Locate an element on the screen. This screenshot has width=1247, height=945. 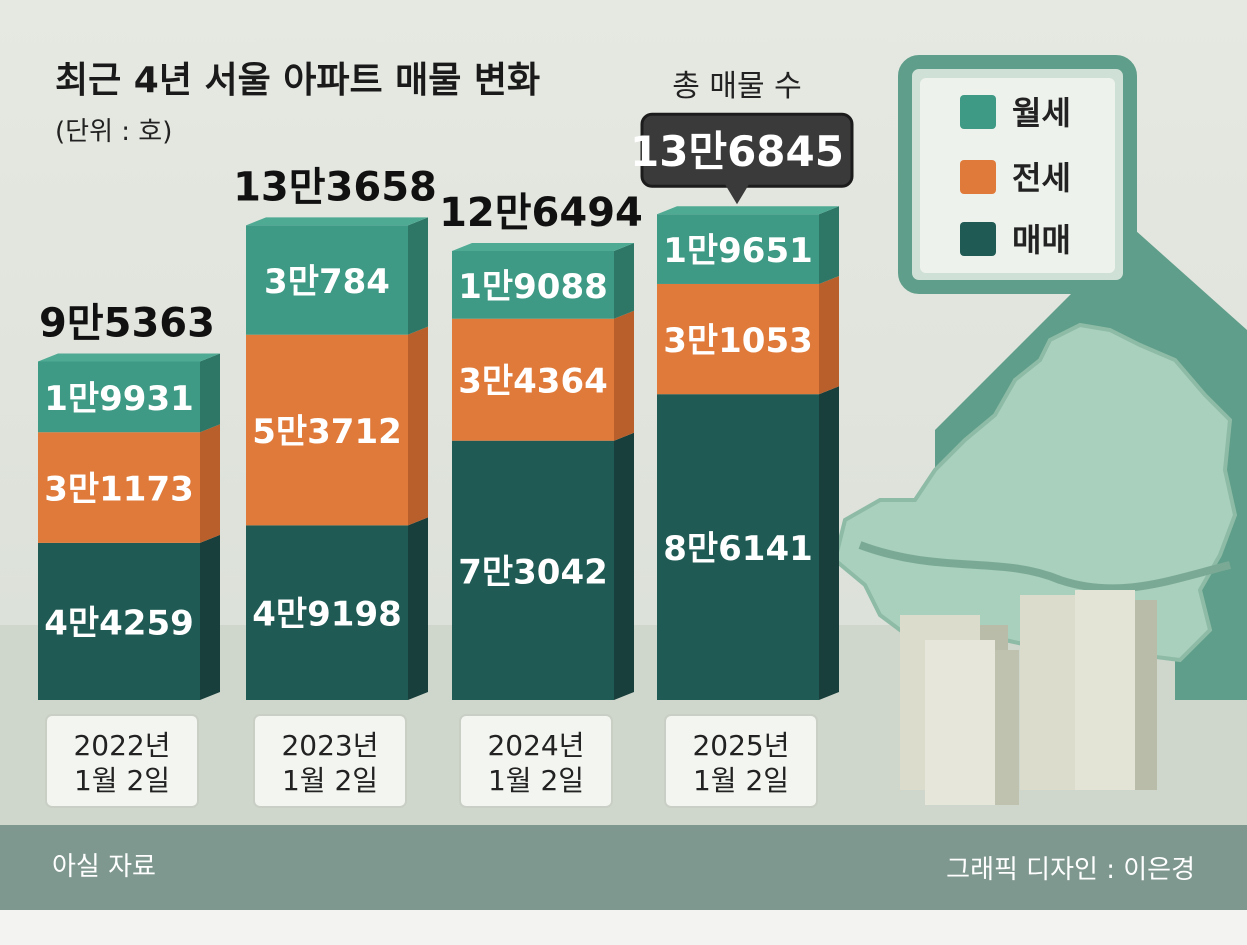
category-label-3: 2025년 is located at coordinates (740, 745).